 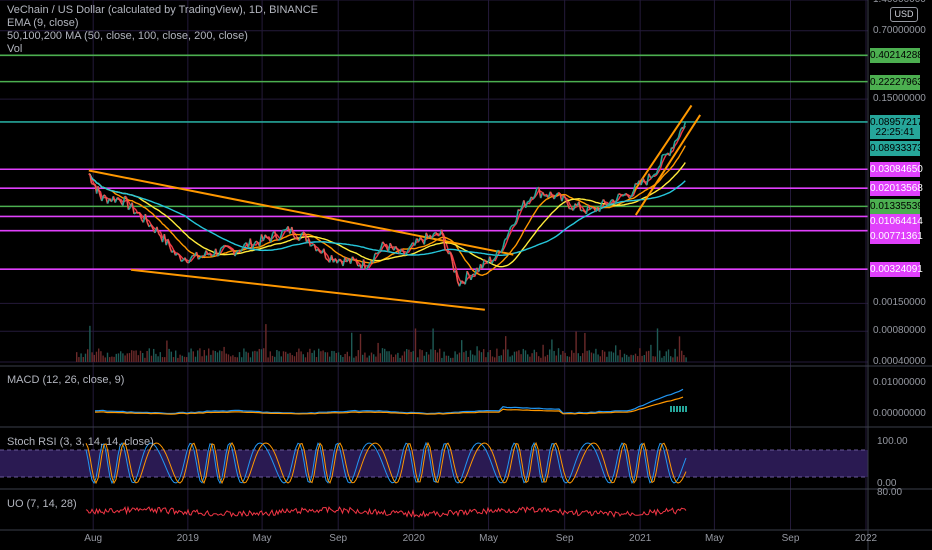 I want to click on macd-pane, so click(x=390, y=401).